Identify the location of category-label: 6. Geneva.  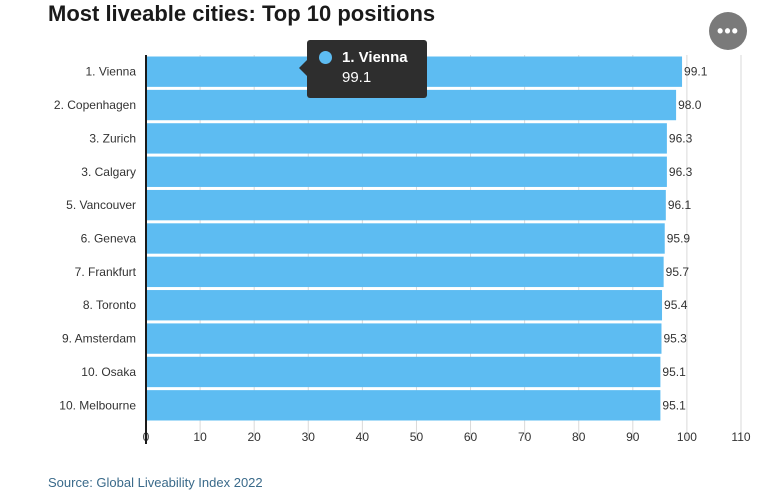
(109, 239).